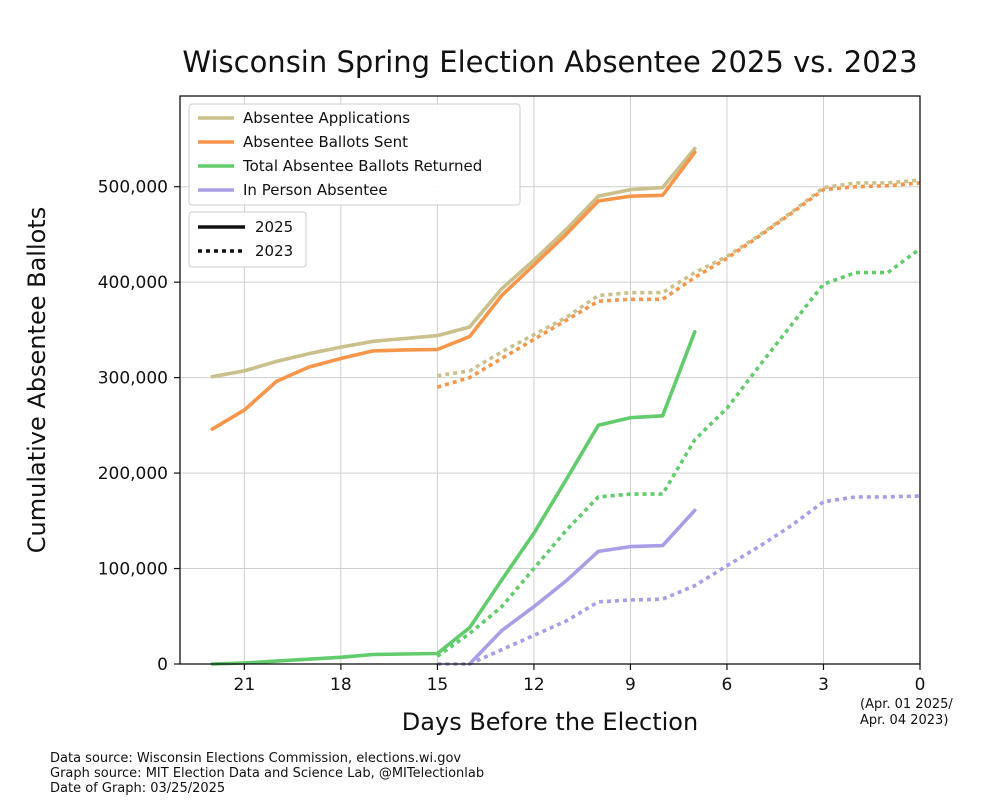 The width and height of the screenshot is (1000, 800). Describe the element at coordinates (274, 251) in the screenshot. I see `legend-label: 2023` at that location.